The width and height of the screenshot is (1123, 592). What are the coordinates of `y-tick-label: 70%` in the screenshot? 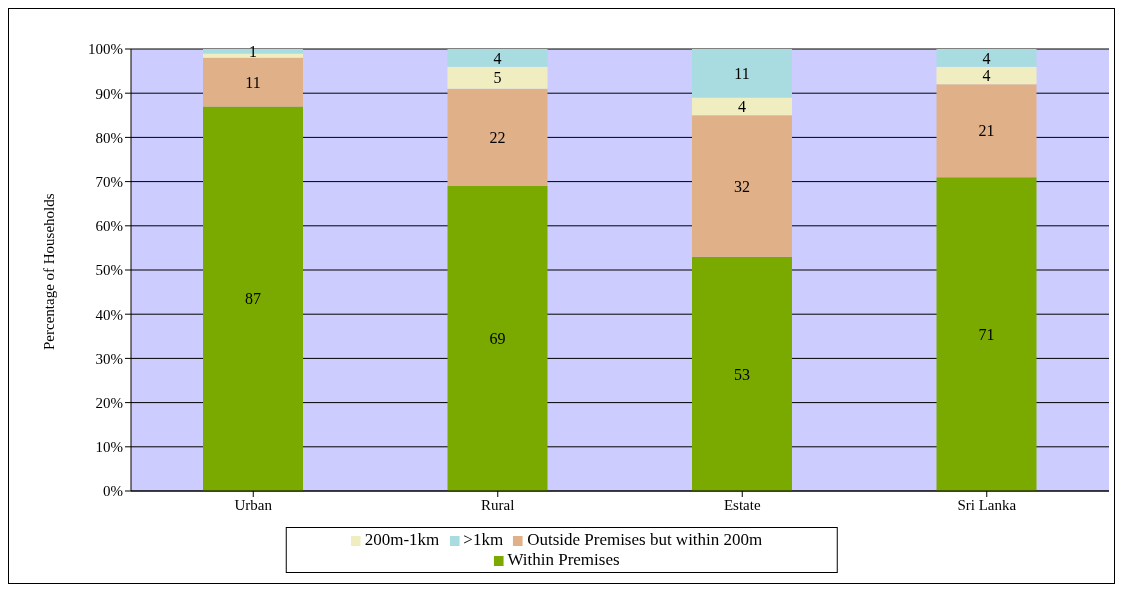 It's located at (109, 181).